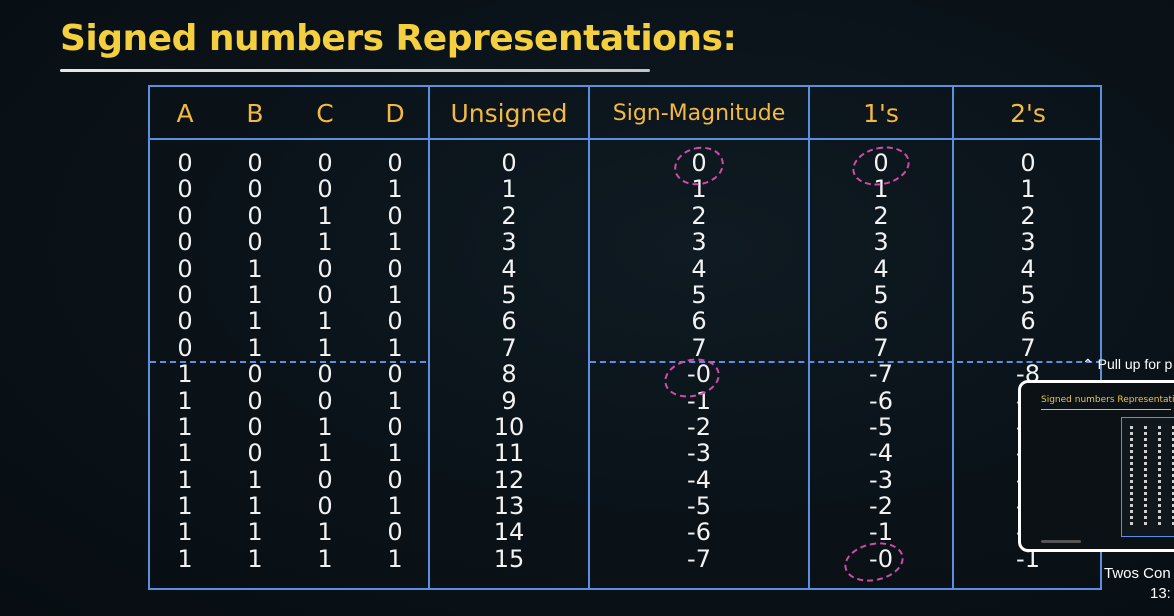  Describe the element at coordinates (509, 400) in the screenshot. I see `table-cell: 9` at that location.